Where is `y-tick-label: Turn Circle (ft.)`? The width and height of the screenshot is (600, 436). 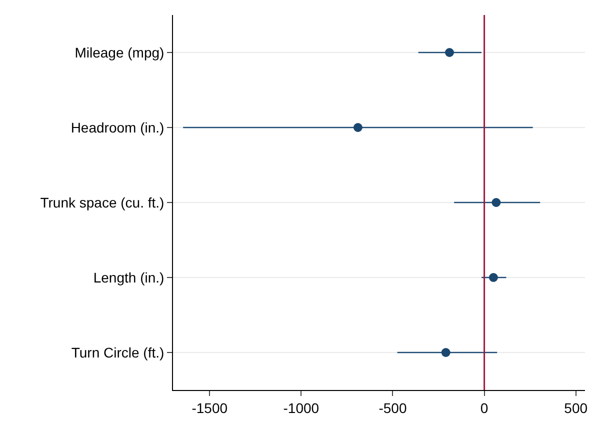
y-tick-label: Turn Circle (ft.) is located at coordinates (117, 352).